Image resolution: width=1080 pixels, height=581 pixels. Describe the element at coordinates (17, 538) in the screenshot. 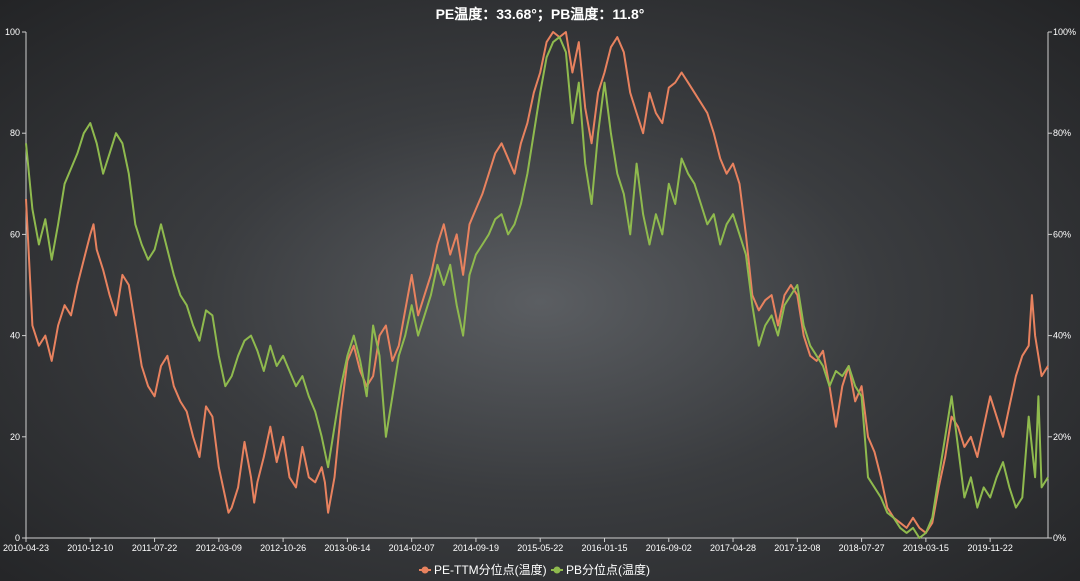

I see `y-tick-label-left: 0` at that location.